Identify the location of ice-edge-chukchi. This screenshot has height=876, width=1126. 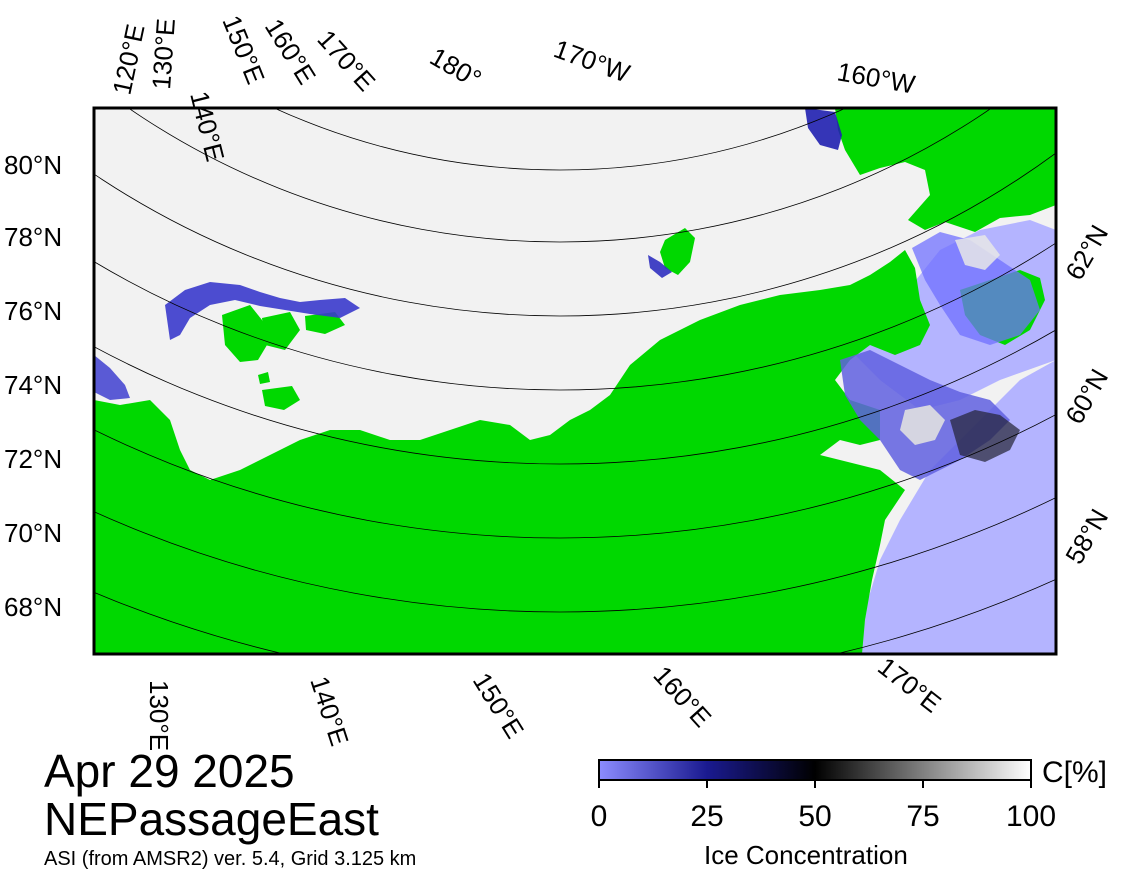
(823, 129).